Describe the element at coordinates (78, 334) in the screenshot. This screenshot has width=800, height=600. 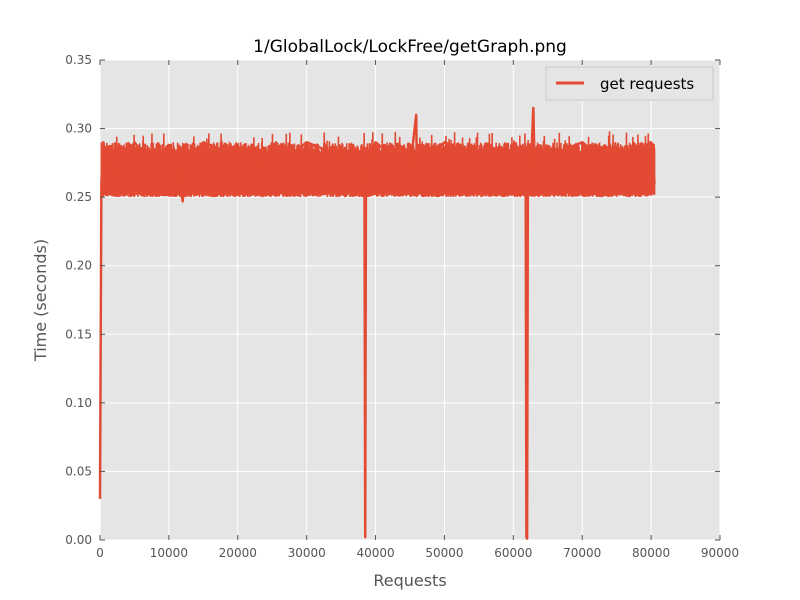
I see `y-tick-label: 0.15` at that location.